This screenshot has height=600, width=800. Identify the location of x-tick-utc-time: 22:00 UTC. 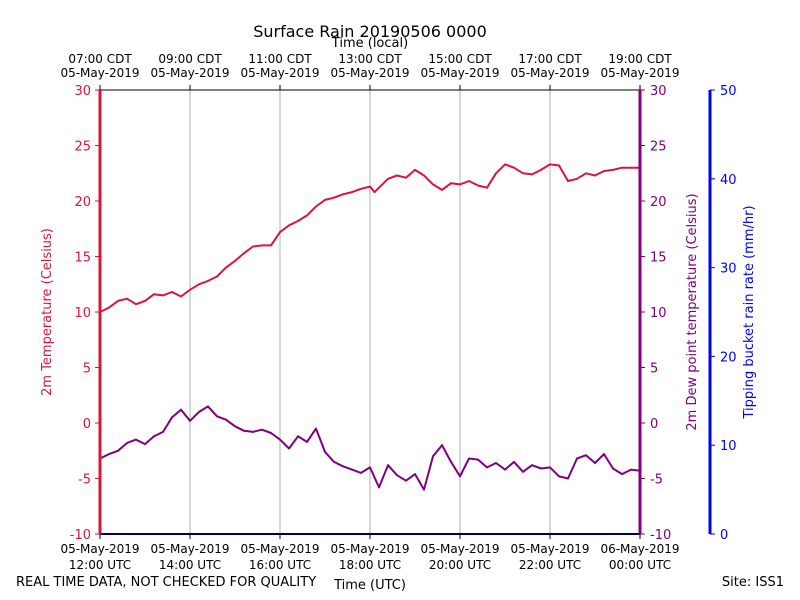
(550, 565).